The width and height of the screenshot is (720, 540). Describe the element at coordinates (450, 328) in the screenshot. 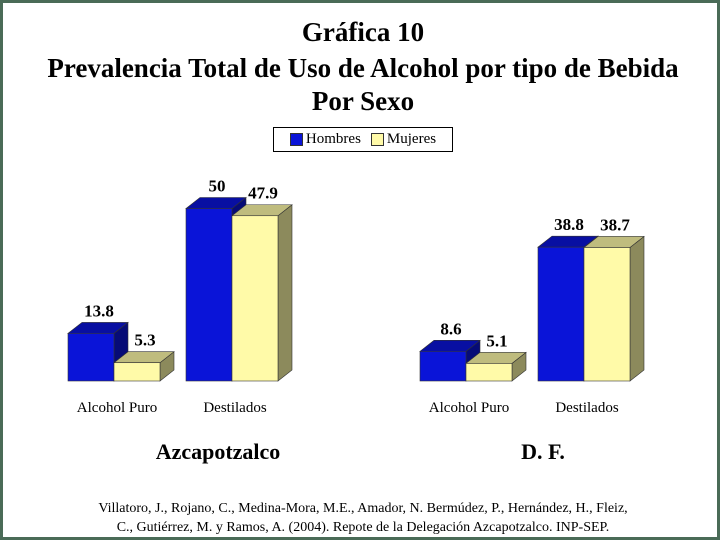

I see `data-label-d-f-alcohol-puro-hombres: 8.6` at that location.